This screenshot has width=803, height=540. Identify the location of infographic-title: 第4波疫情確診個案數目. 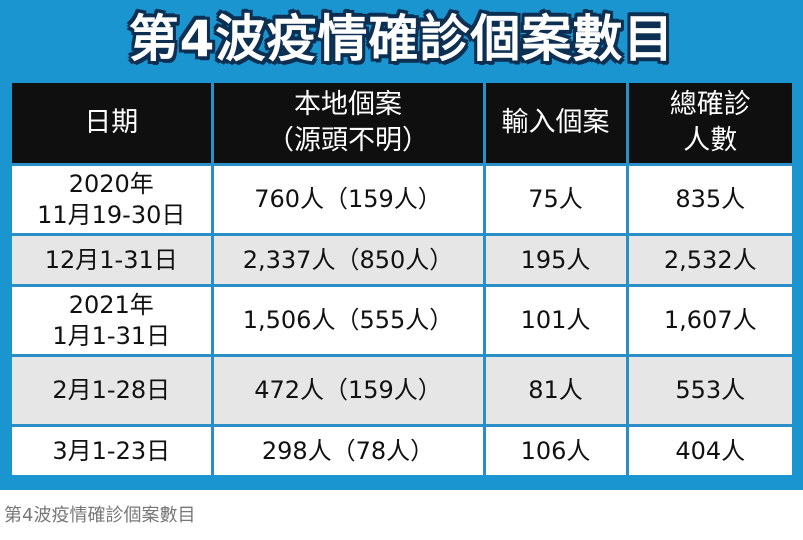
(401, 39).